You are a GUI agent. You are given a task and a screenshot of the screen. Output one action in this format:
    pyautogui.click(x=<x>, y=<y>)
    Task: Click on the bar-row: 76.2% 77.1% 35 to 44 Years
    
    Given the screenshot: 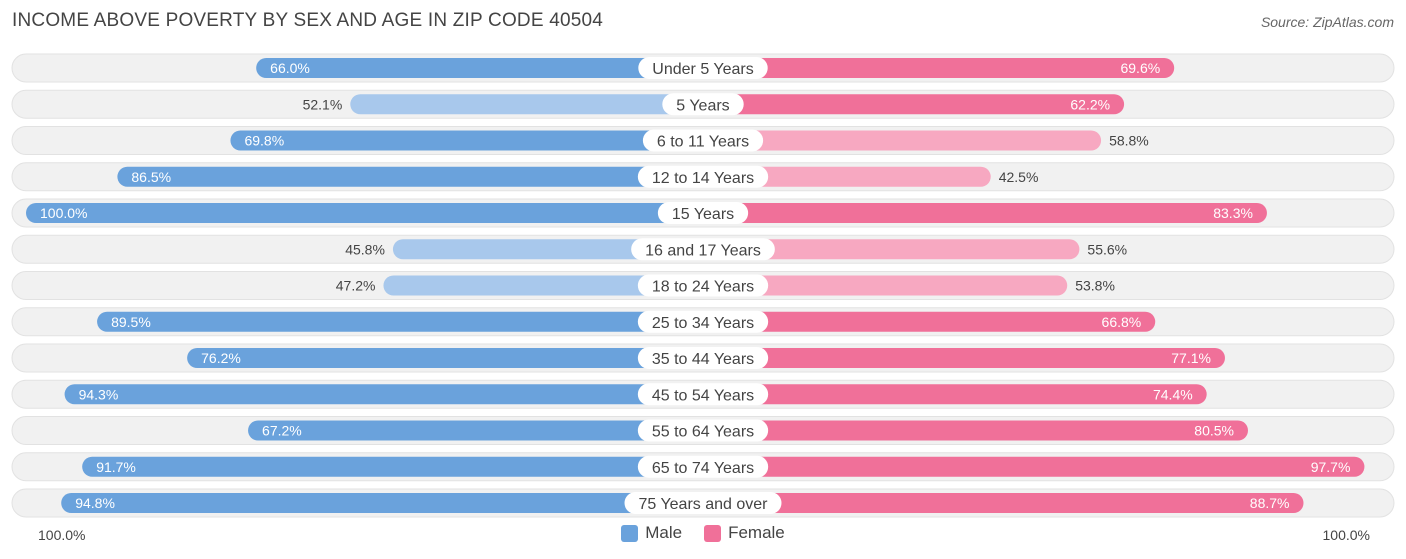 What is the action you would take?
    pyautogui.click(x=703, y=358)
    